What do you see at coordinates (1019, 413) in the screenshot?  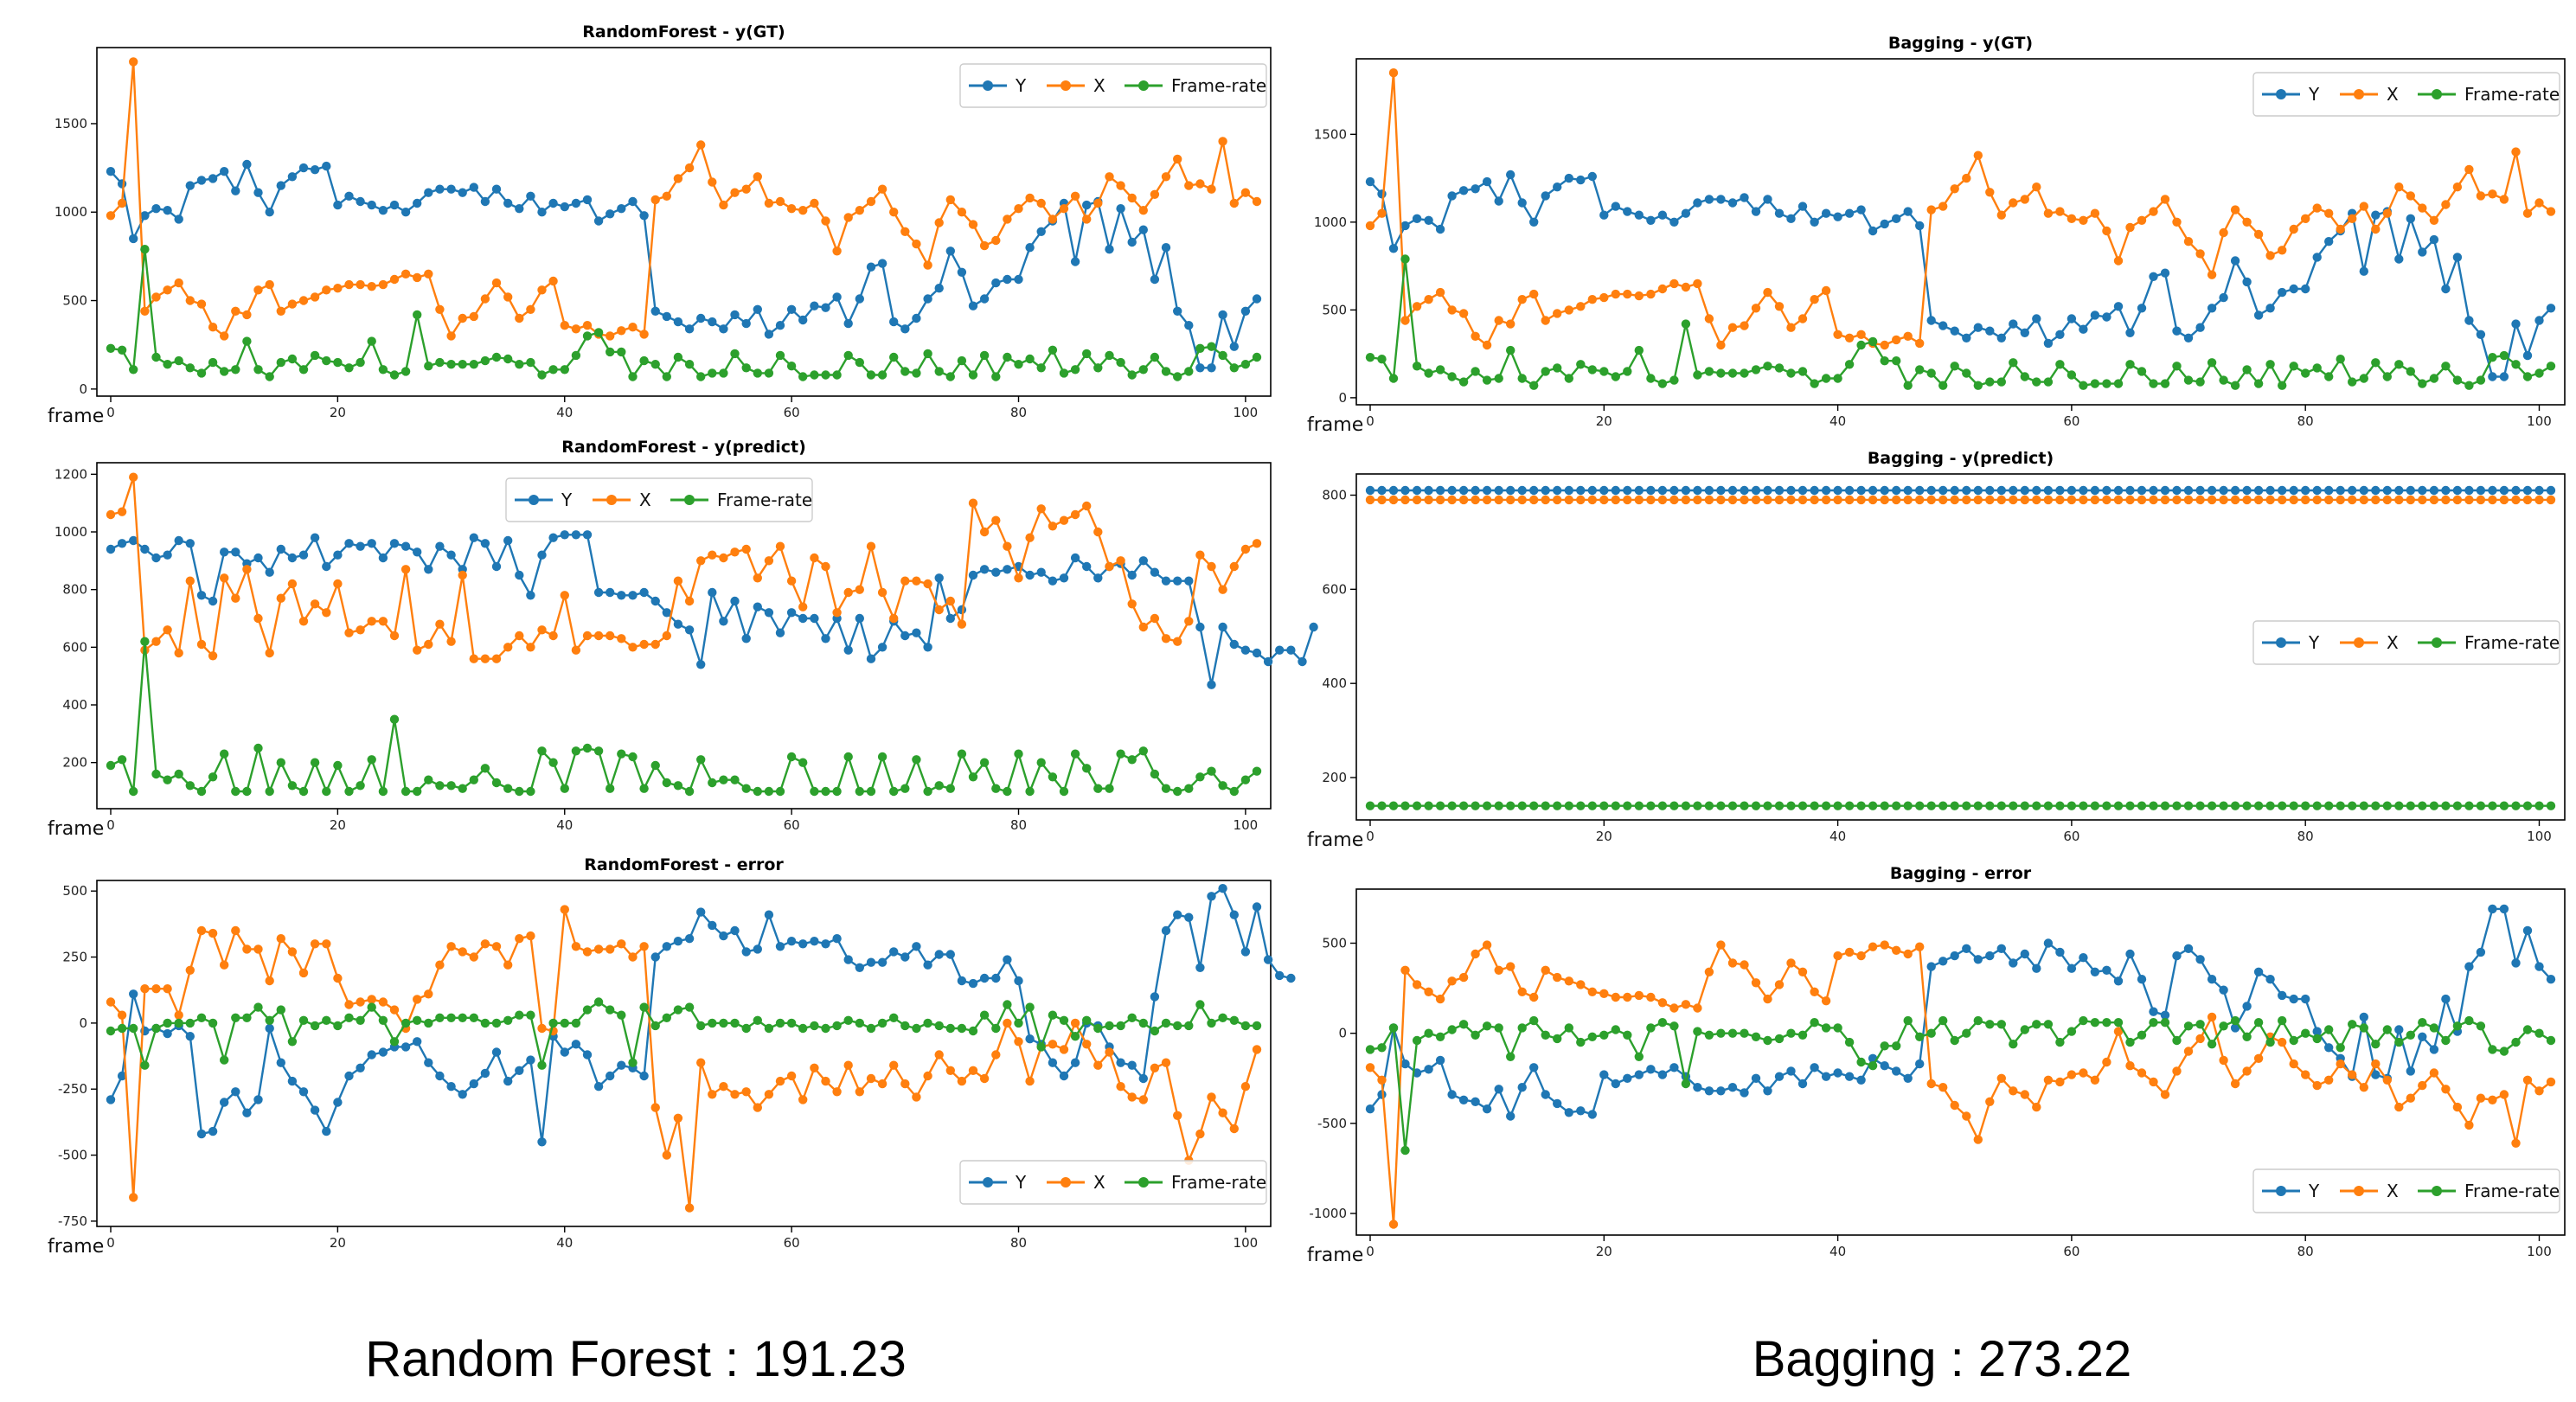 I see `x-tick-label: 80` at bounding box center [1019, 413].